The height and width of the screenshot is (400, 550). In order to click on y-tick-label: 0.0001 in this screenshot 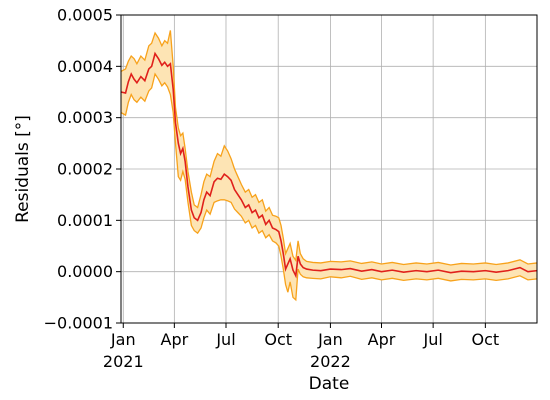, I will do `click(85, 220)`.